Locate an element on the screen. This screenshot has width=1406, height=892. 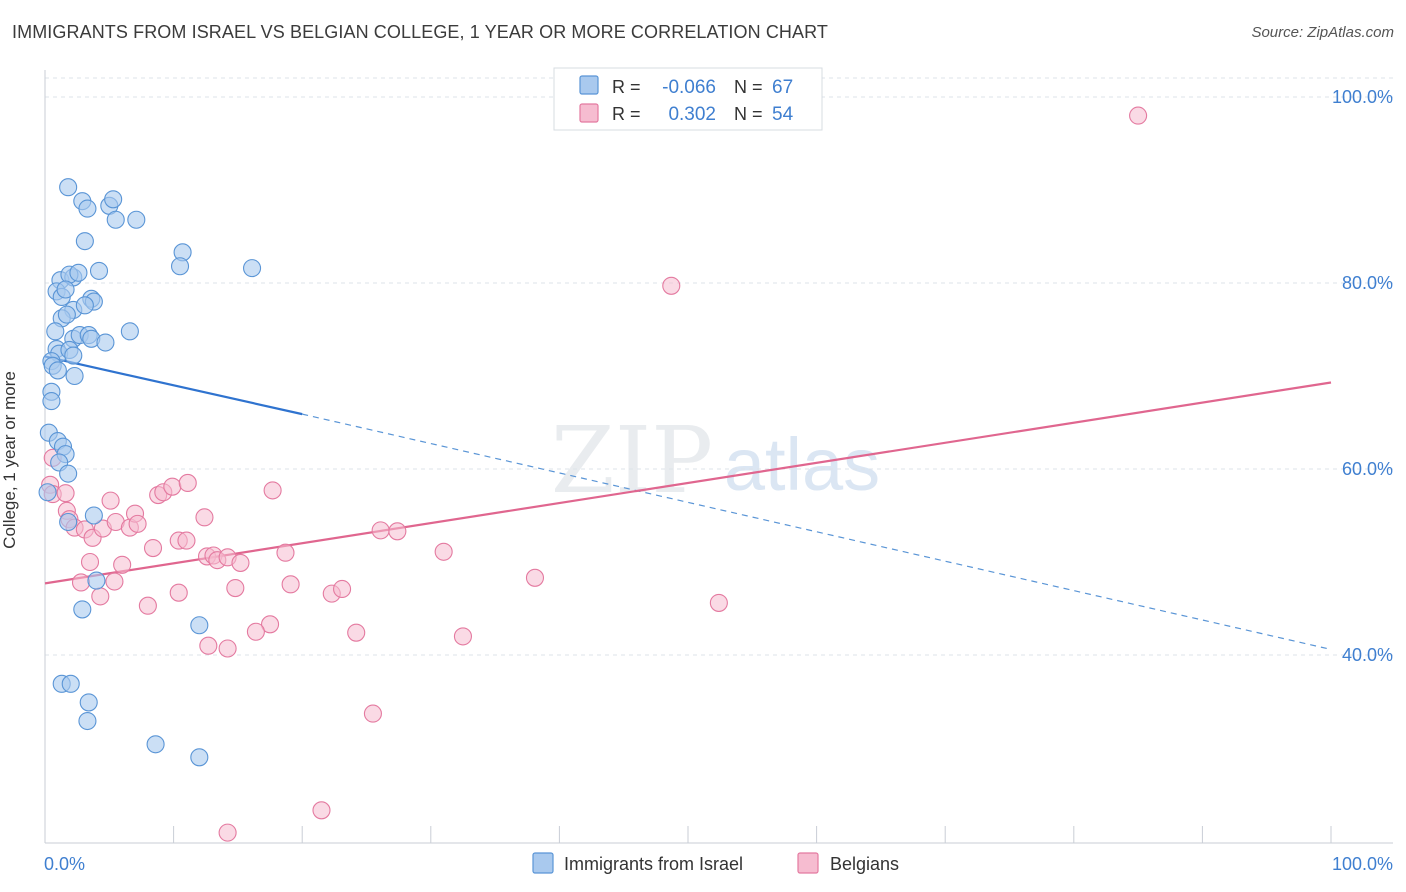
x-tick-label-0: 0.0% is located at coordinates (64, 864).